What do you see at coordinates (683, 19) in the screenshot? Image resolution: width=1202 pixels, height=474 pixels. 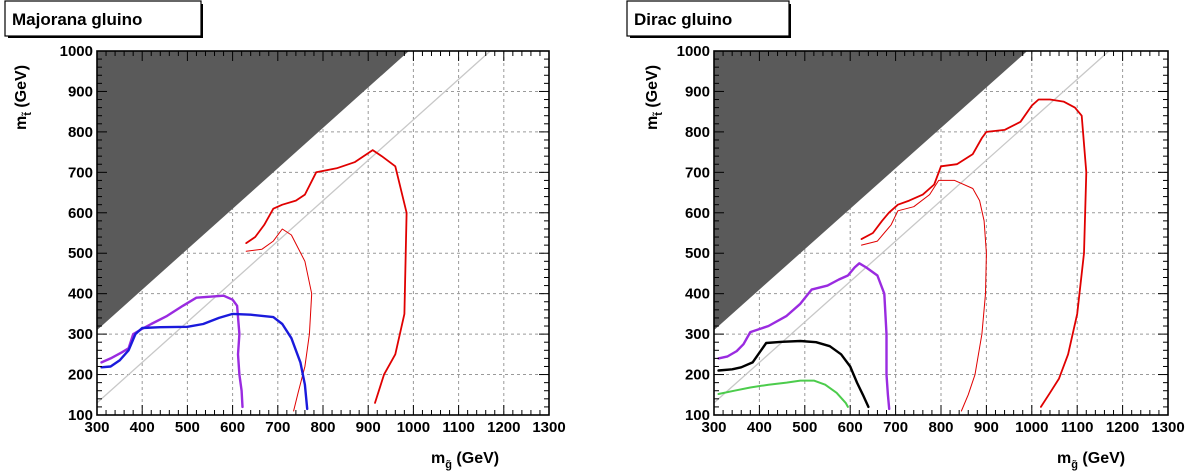 I see `chart-title: Dirac gluino` at bounding box center [683, 19].